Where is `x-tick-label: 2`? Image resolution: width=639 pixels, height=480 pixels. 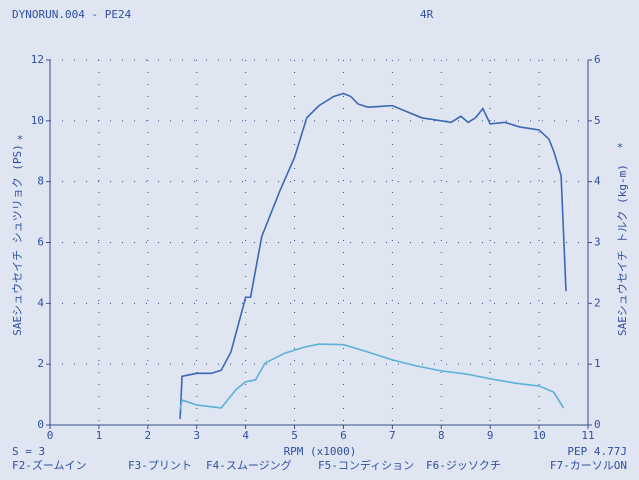
x-tick-label: 2 is located at coordinates (148, 435).